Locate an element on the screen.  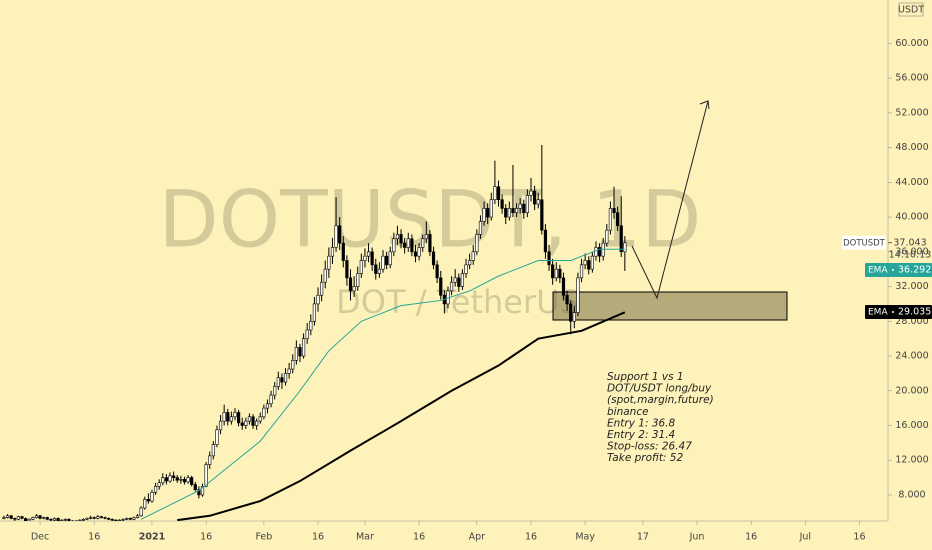
note-line: Stop-loss: 26.47 is located at coordinates (649, 447).